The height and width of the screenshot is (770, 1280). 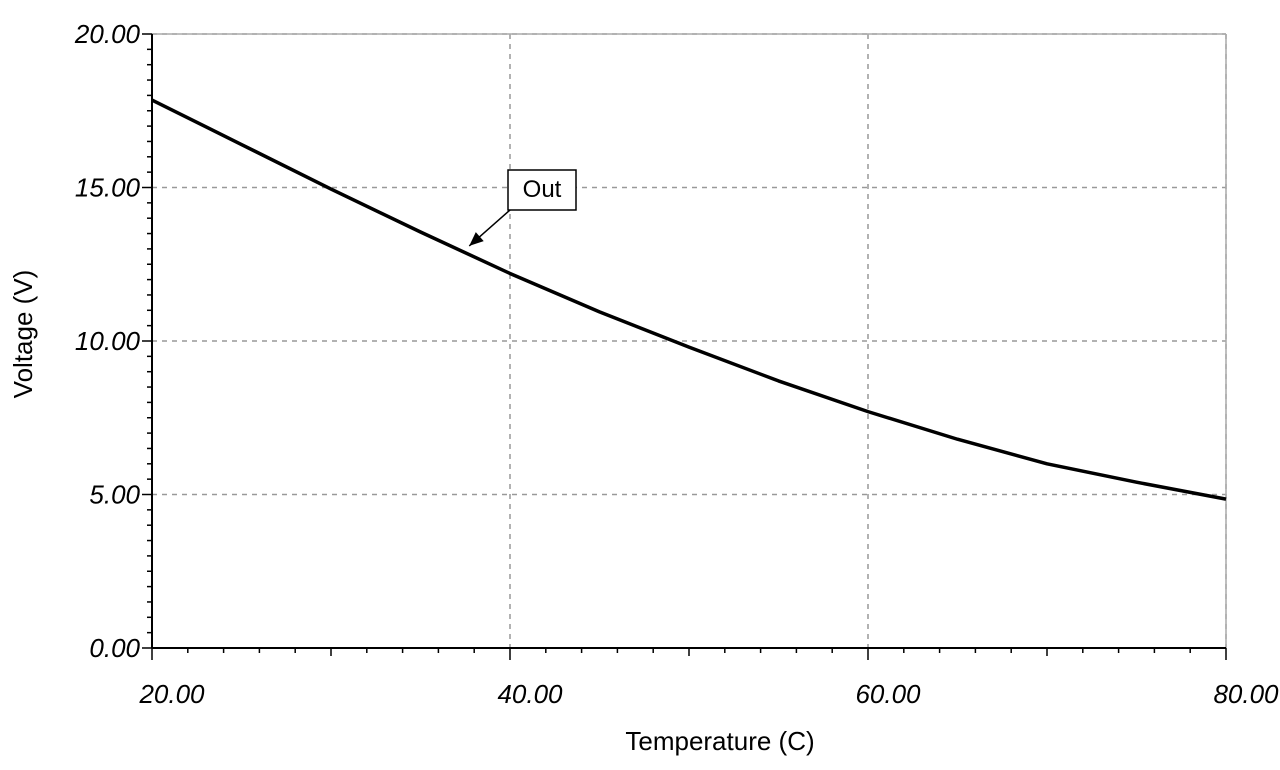 I want to click on callout-arrowhead, so click(x=476, y=239).